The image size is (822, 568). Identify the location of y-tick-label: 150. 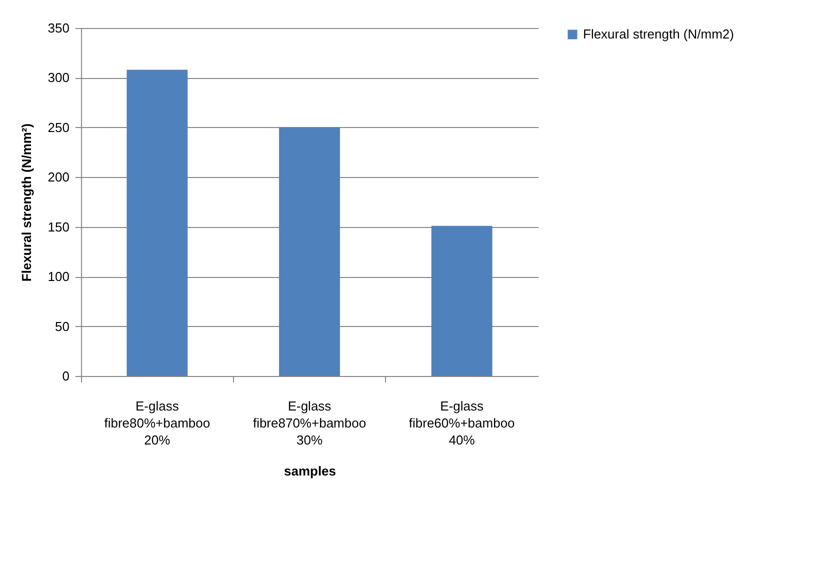
(59, 226).